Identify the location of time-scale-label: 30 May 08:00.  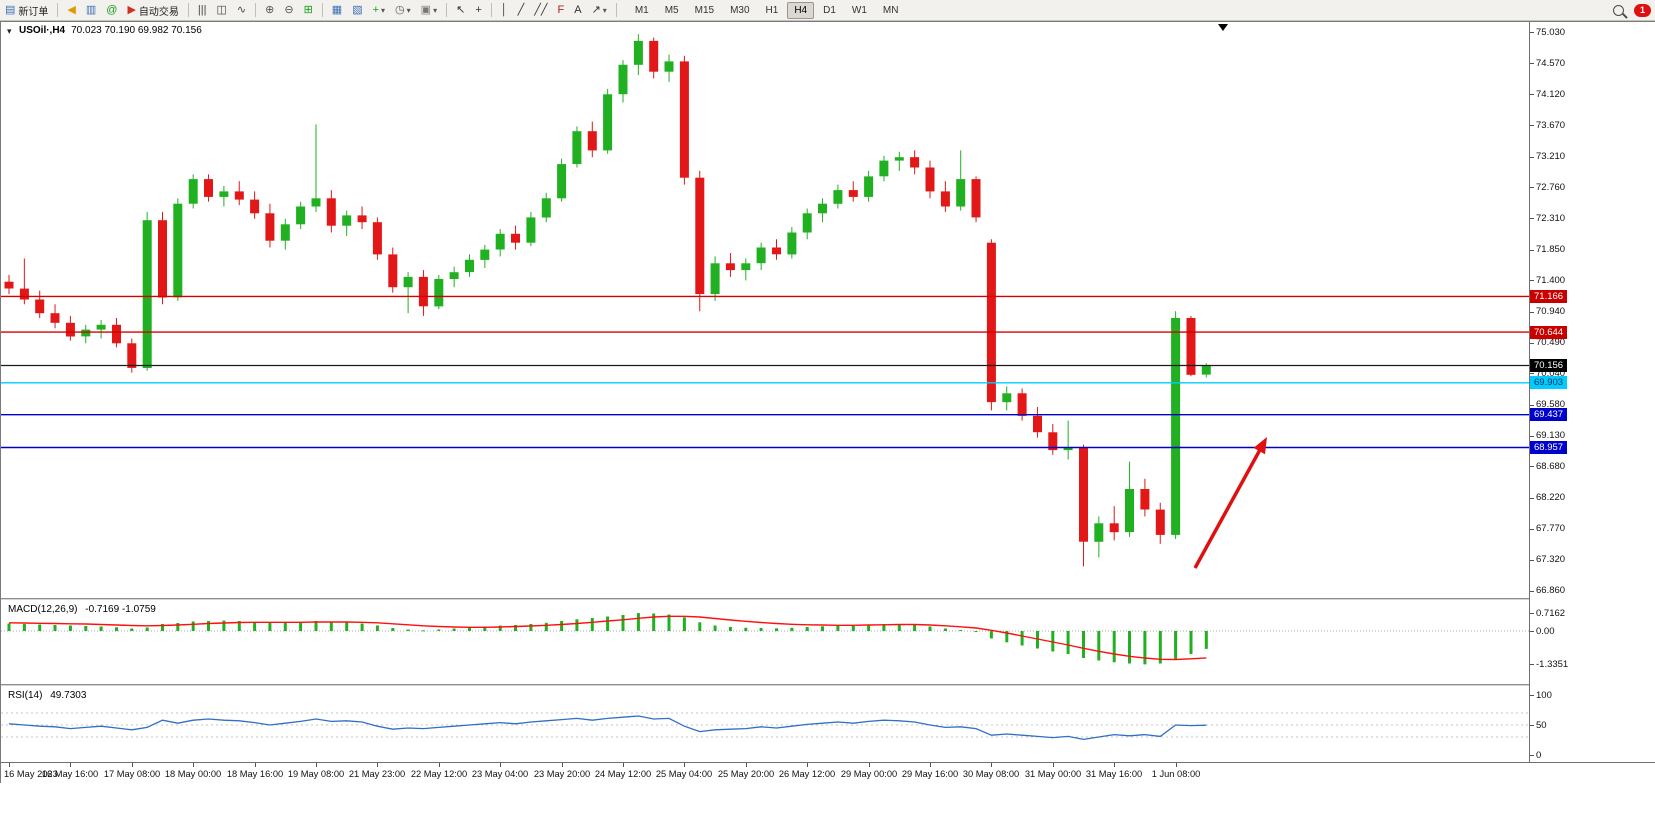
(991, 774).